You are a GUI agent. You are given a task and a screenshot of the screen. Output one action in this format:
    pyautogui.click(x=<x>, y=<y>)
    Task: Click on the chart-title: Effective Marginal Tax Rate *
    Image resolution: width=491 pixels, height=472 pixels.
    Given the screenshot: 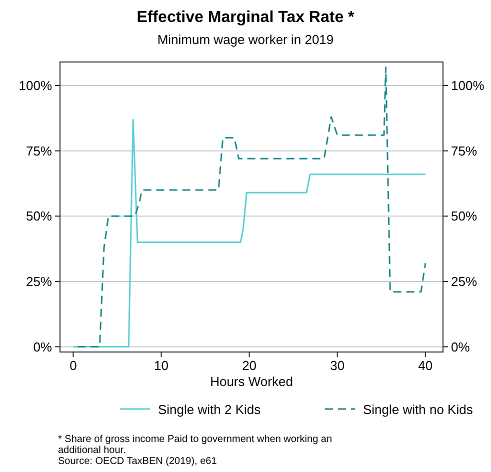 What is the action you would take?
    pyautogui.click(x=246, y=17)
    